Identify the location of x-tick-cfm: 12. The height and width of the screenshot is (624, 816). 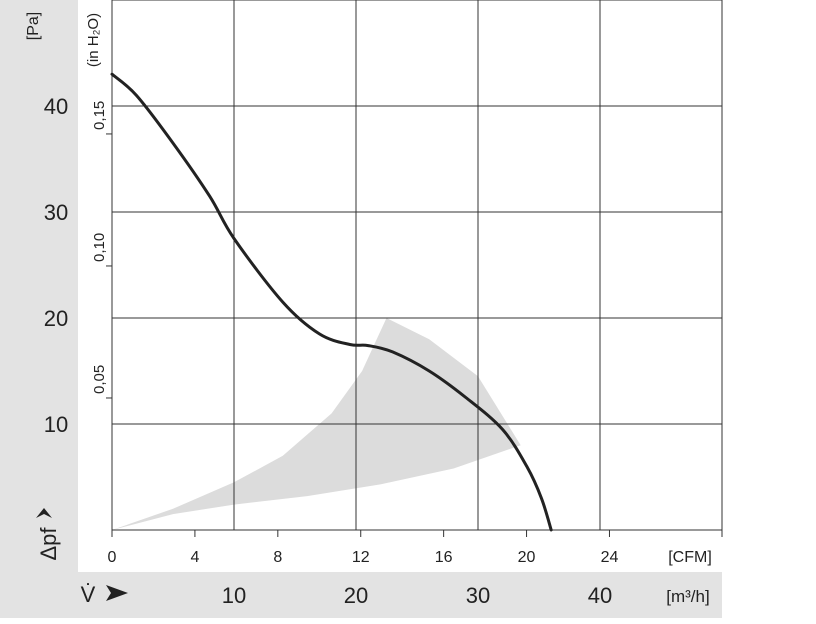
(361, 557).